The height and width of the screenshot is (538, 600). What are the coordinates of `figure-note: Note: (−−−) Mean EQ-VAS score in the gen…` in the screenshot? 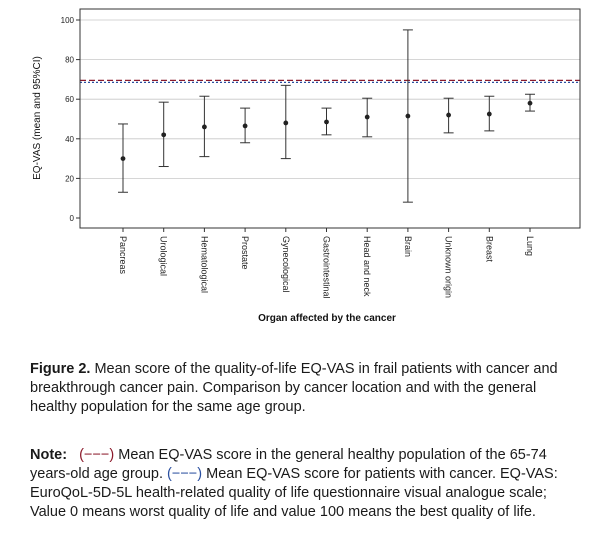 It's located at (308, 484).